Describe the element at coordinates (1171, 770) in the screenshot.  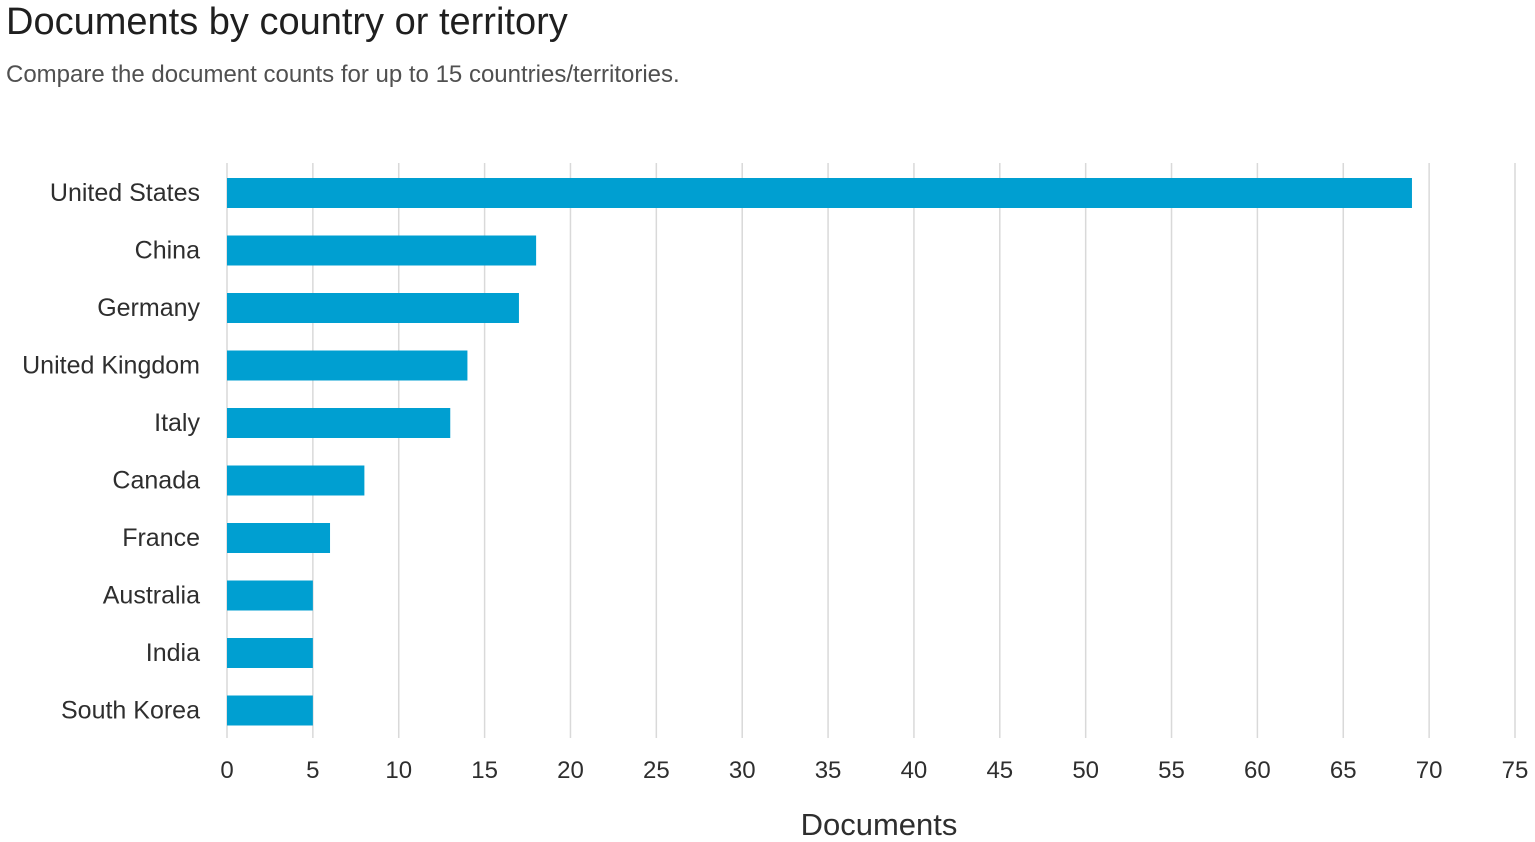
I see `x-tick-label: 55` at that location.